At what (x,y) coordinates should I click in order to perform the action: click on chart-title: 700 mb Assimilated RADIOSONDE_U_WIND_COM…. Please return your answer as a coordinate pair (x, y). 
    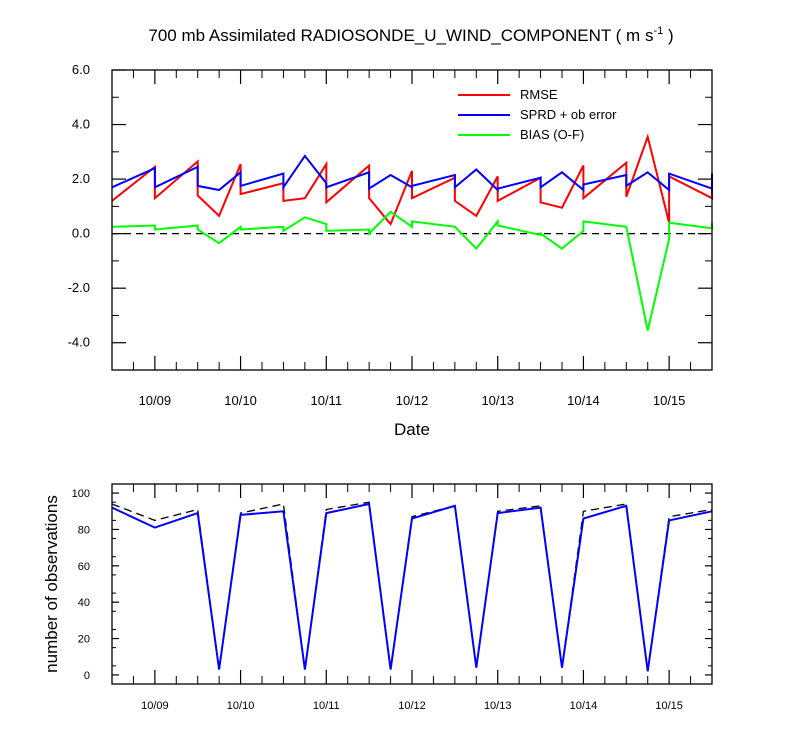
    Looking at the image, I should click on (410, 35).